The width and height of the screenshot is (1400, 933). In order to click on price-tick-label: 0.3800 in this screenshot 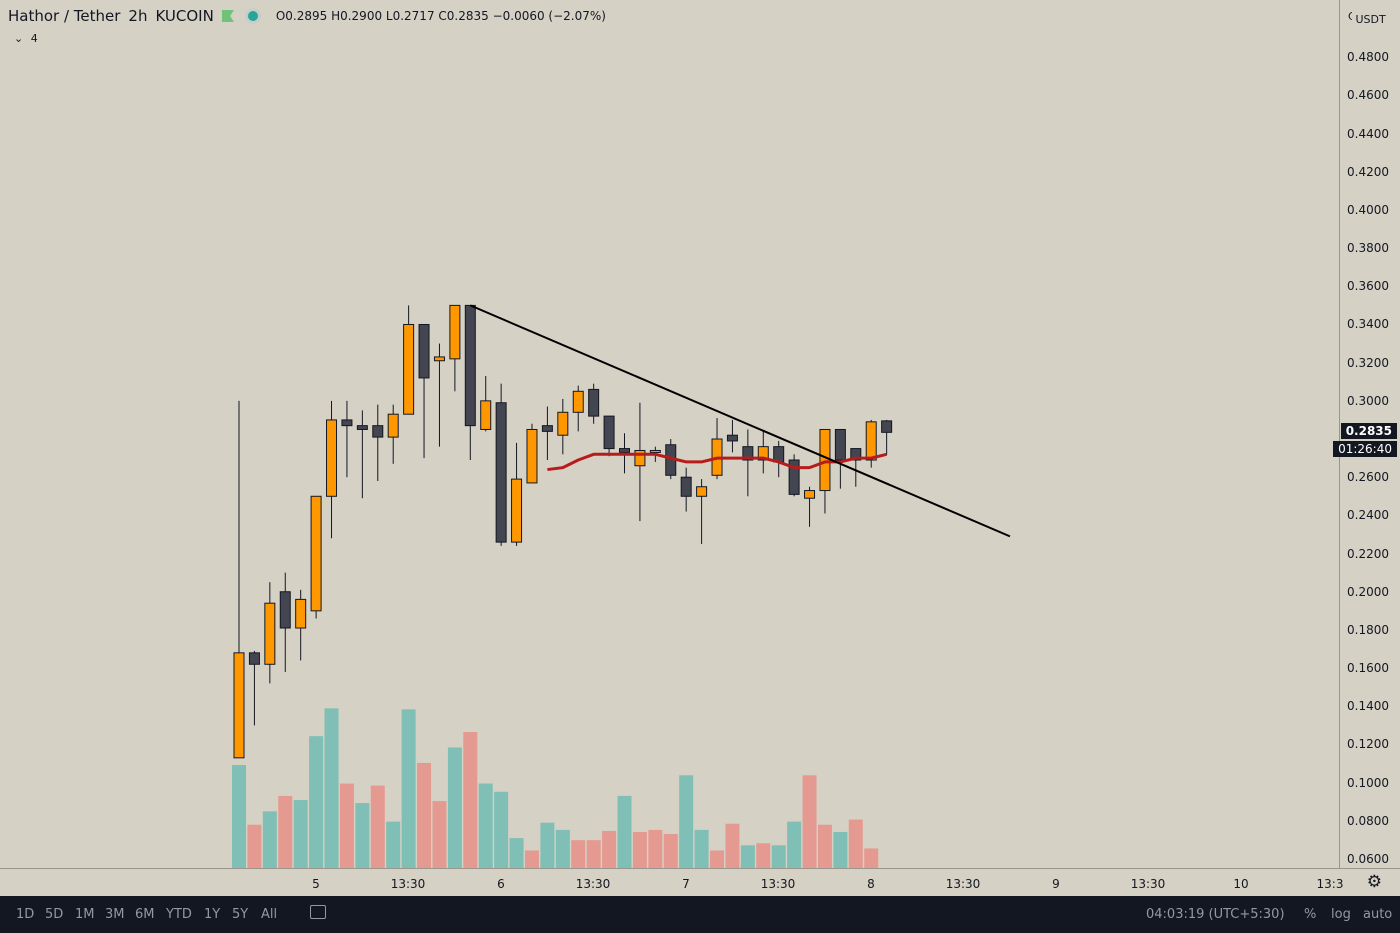, I will do `click(1368, 248)`.